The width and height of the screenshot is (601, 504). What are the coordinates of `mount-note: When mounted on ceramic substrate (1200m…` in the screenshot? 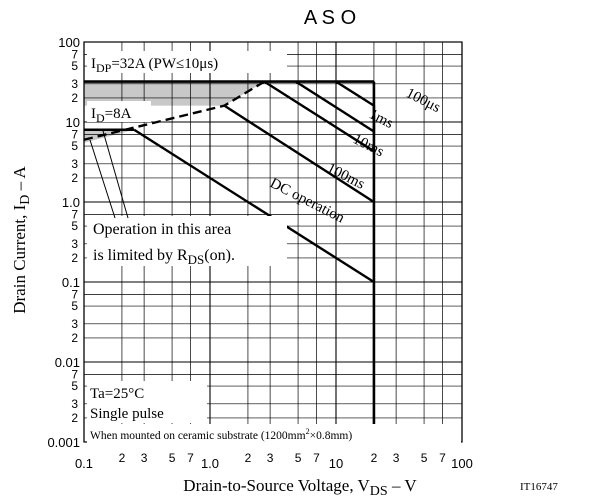 It's located at (221, 434).